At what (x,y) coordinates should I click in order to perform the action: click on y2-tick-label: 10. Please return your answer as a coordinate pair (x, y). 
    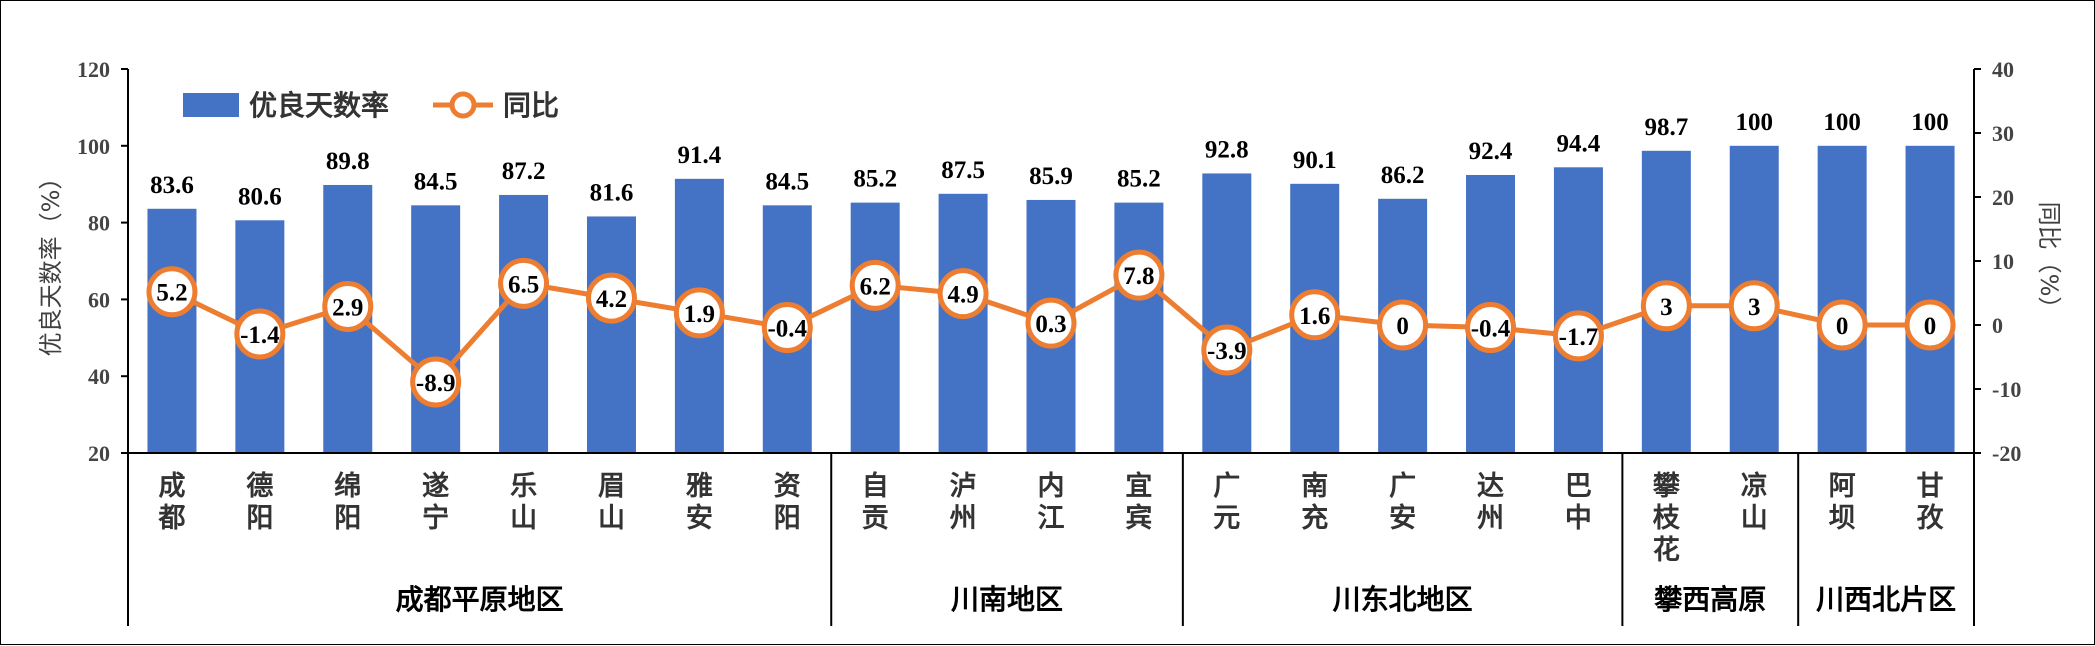
    Looking at the image, I should click on (2003, 261).